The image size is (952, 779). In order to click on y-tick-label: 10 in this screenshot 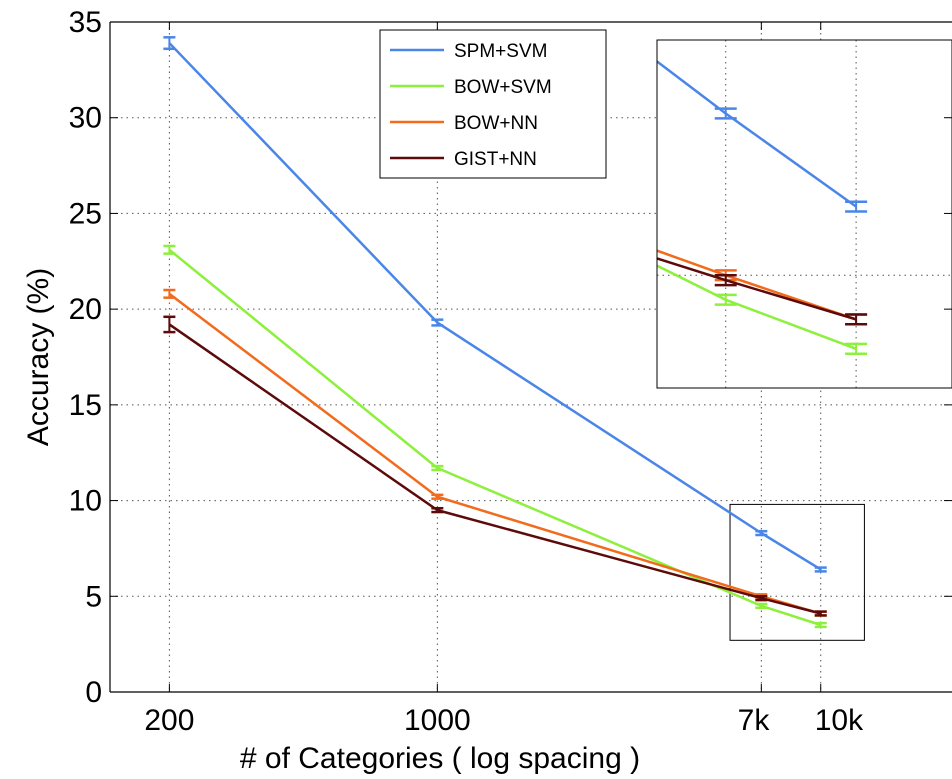, I will do `click(85, 501)`.